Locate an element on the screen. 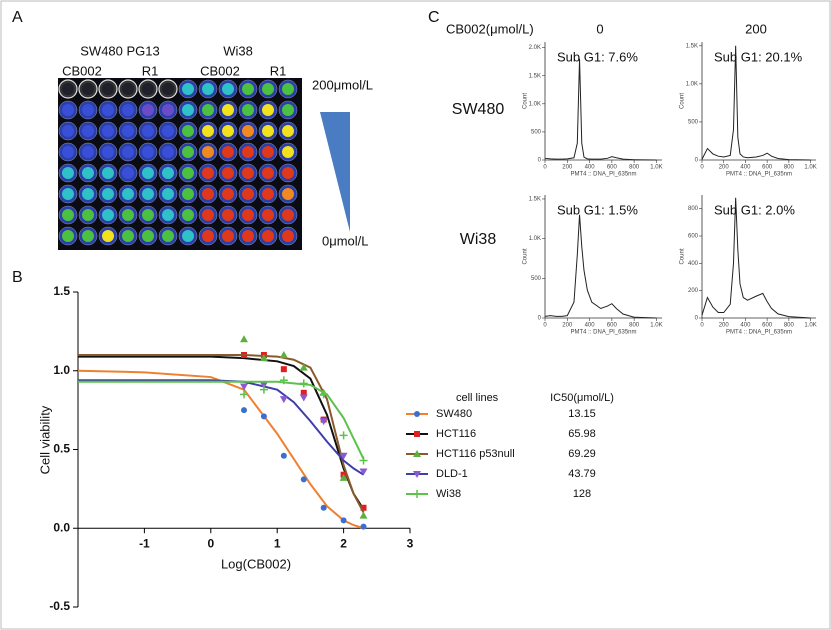 The height and width of the screenshot is (630, 831). x-tick-label: 2 is located at coordinates (343, 543).